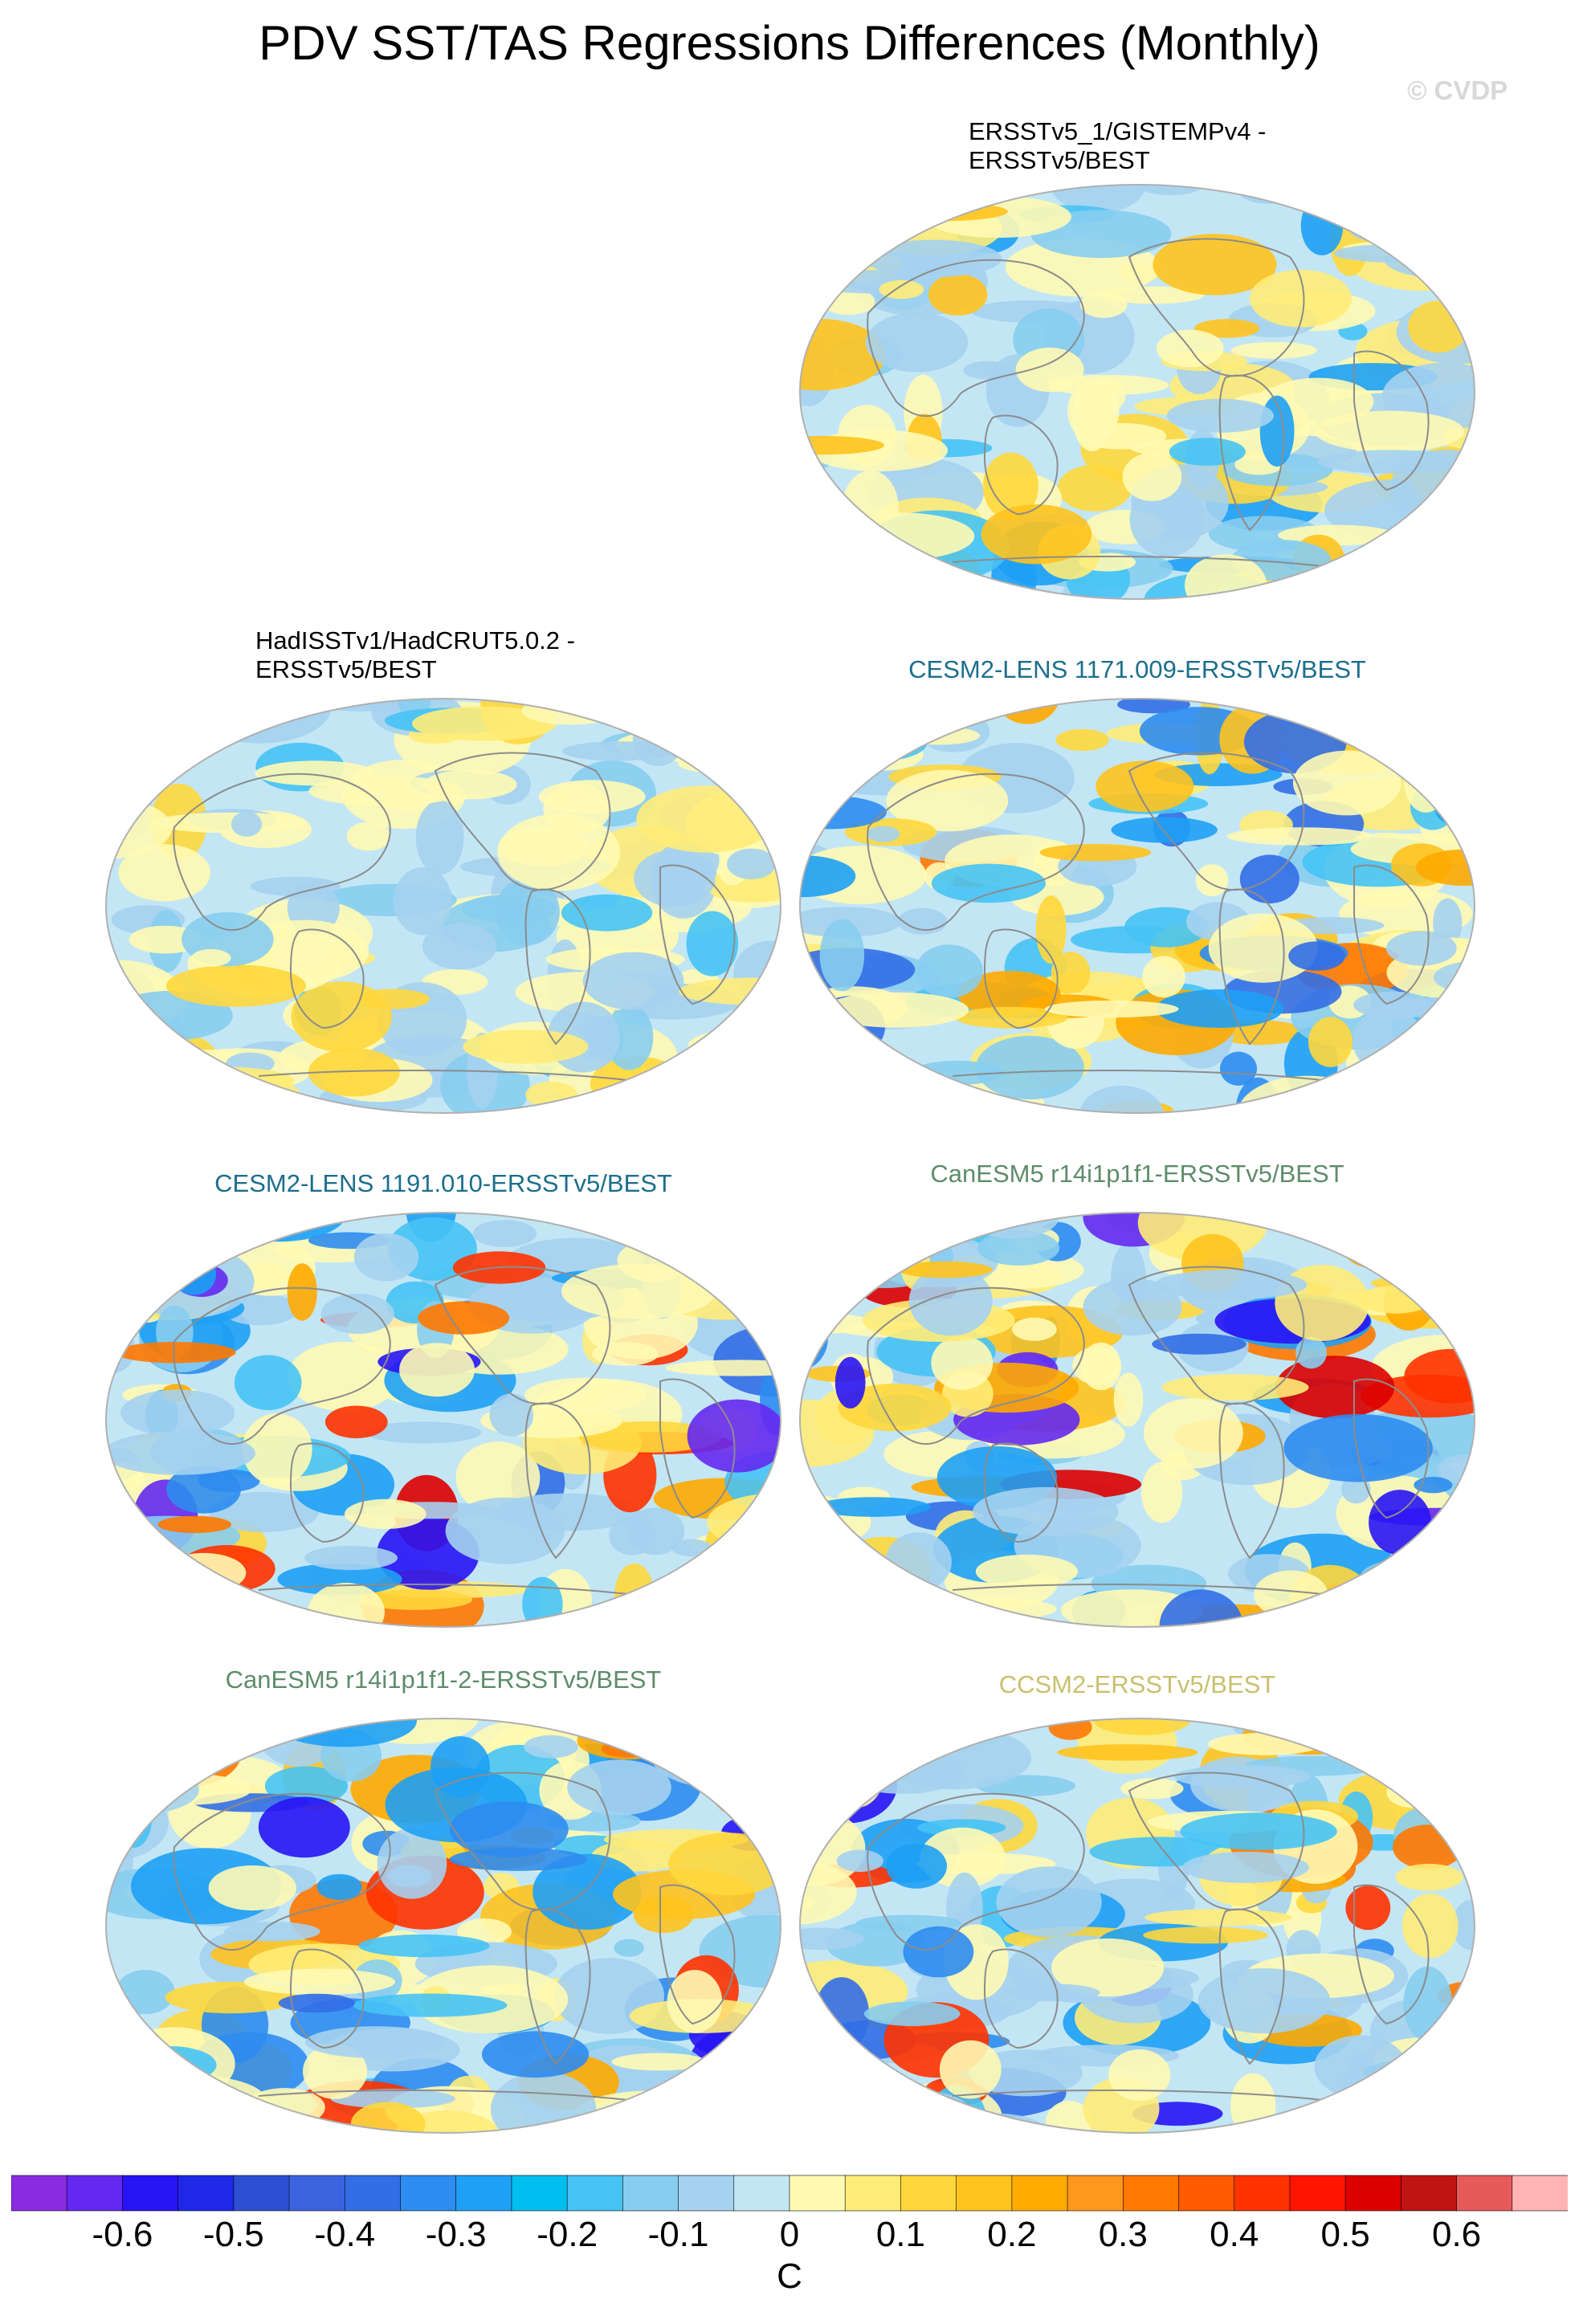  What do you see at coordinates (443, 906) in the screenshot?
I see `map-hadisst-hadcrut` at bounding box center [443, 906].